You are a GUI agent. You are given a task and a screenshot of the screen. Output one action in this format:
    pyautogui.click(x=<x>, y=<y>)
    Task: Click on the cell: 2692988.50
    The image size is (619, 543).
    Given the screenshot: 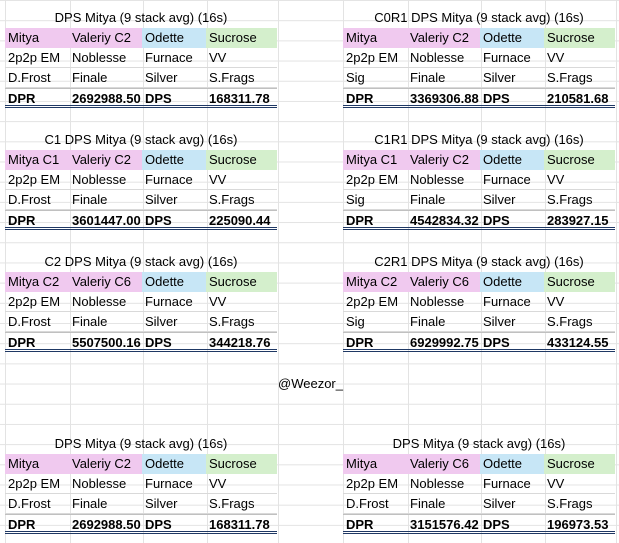 What is the action you would take?
    pyautogui.click(x=106, y=524)
    